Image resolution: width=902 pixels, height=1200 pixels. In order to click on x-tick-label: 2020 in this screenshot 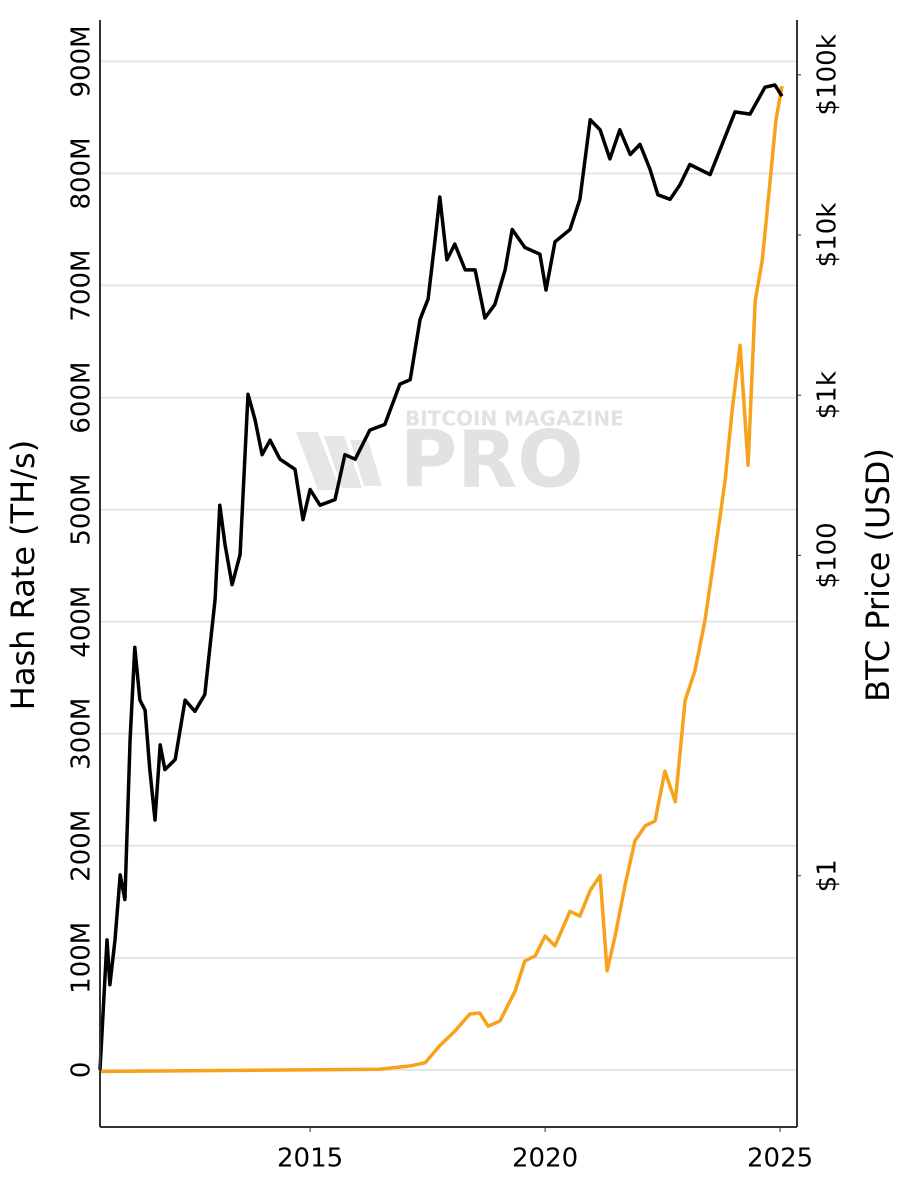, I will do `click(545, 1159)`.